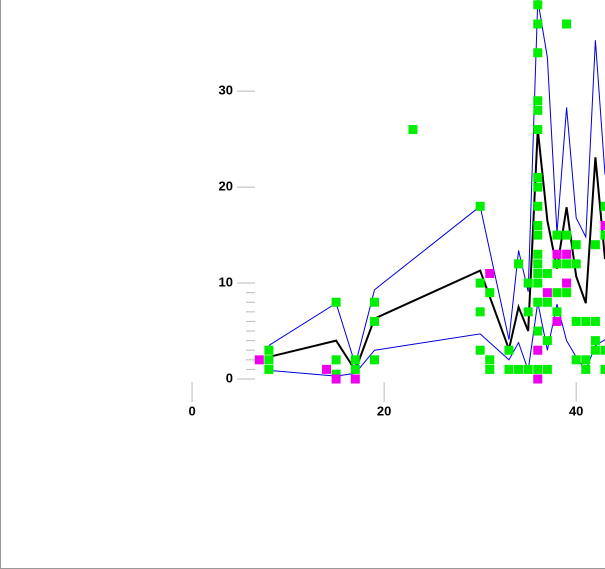  Describe the element at coordinates (576, 410) in the screenshot. I see `x-tick-label: 40` at that location.